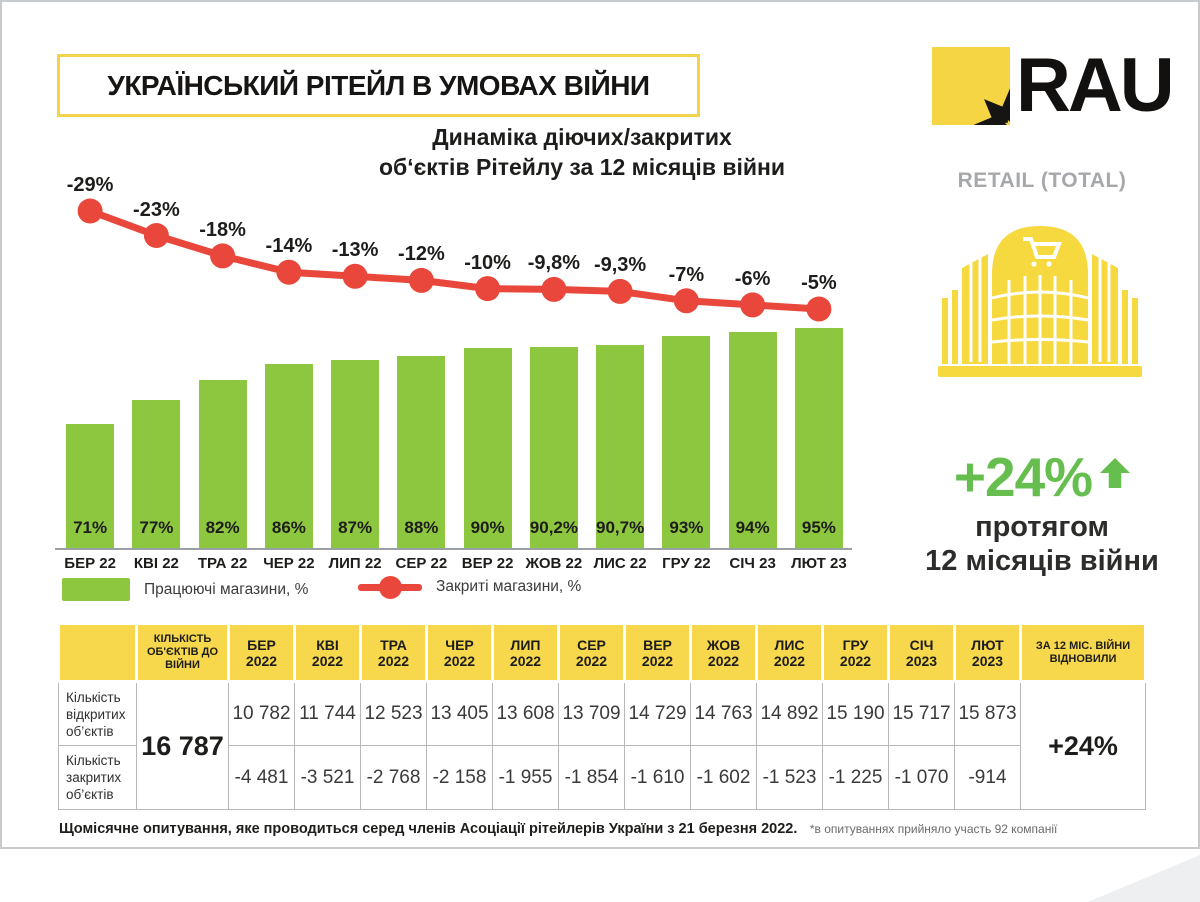  I want to click on x-axis-label: СЕР 22, so click(421, 563).